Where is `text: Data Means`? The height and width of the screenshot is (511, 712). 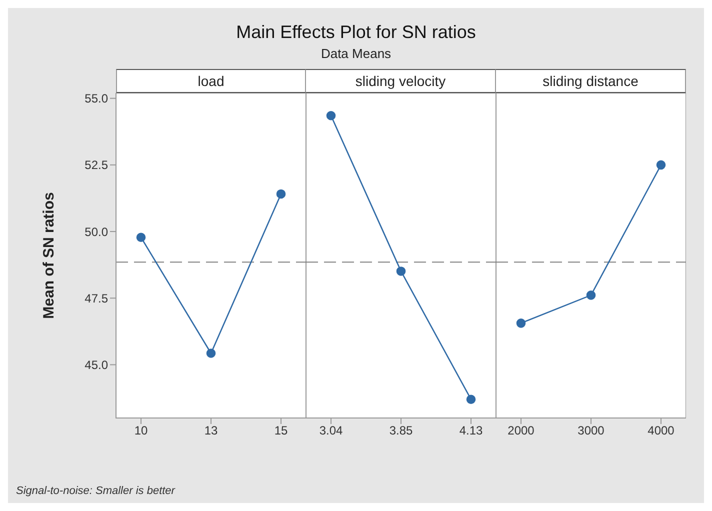 text: Data Means is located at coordinates (356, 53).